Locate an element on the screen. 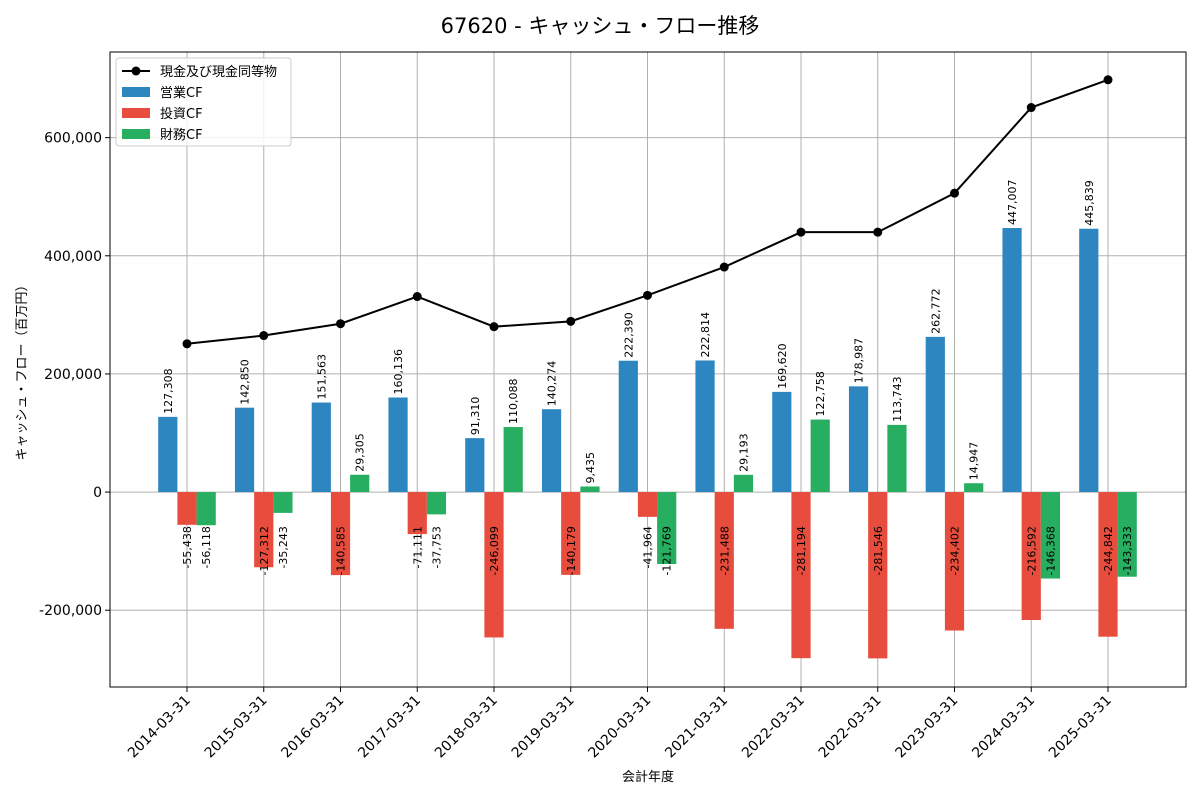 This screenshot has width=1200, height=800. bar-value-label: 9,435 is located at coordinates (590, 468).